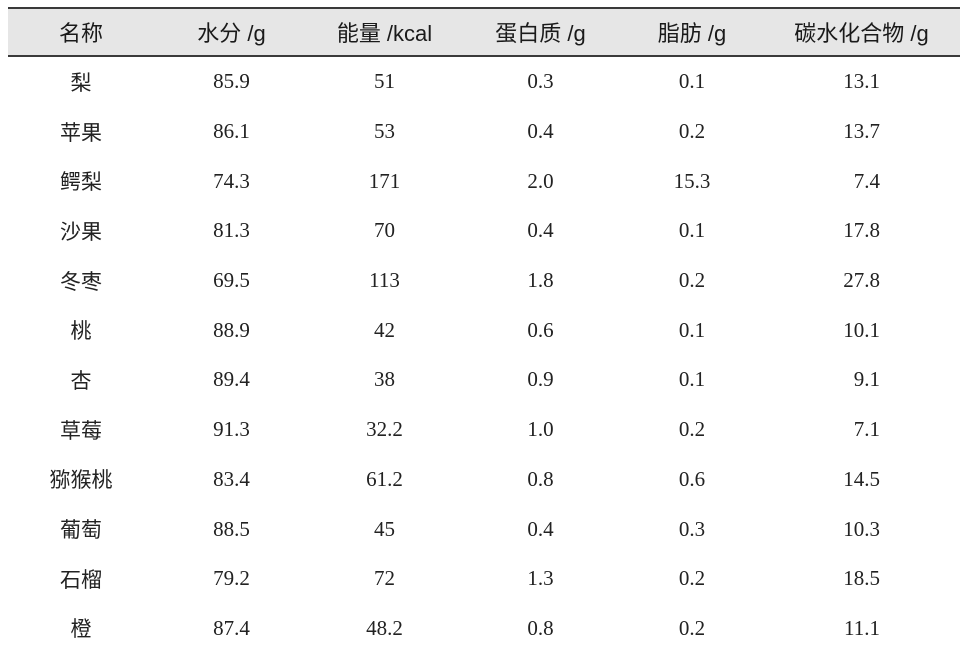 The image size is (967, 653). I want to click on table-row: 桃 88.9 42 0.6 0.1 10.1, so click(484, 330).